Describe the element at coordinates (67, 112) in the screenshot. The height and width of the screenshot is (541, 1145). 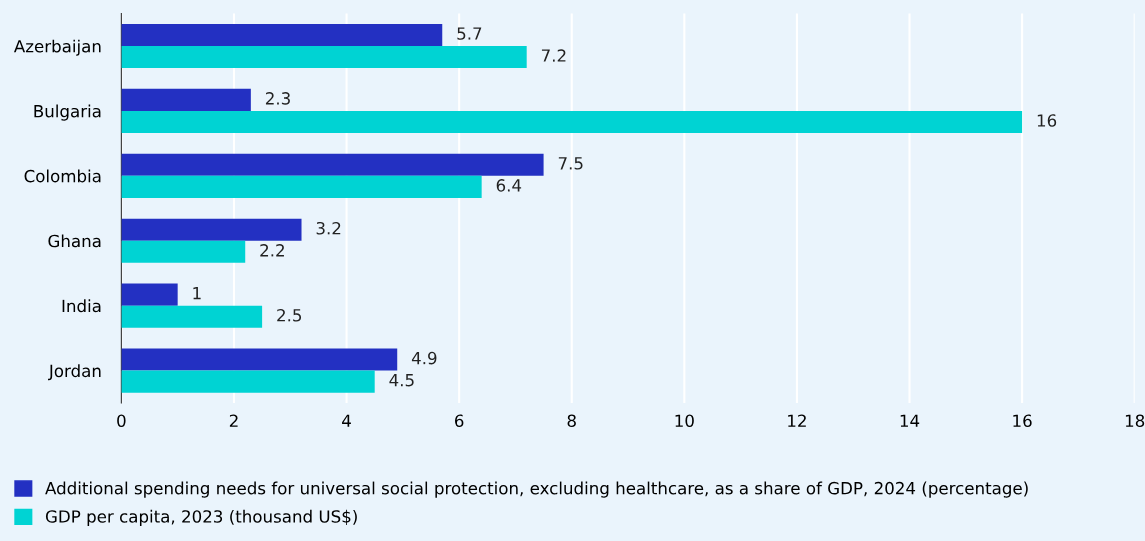
I see `y-tick-label: Bulgaria` at that location.